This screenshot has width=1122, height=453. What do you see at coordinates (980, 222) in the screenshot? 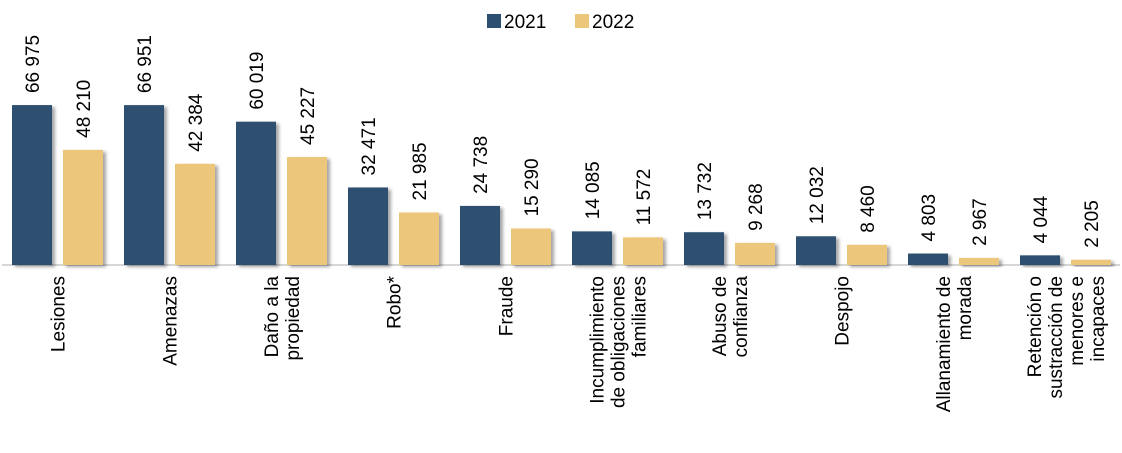
I see `value-label-2022-8: 2 967` at bounding box center [980, 222].